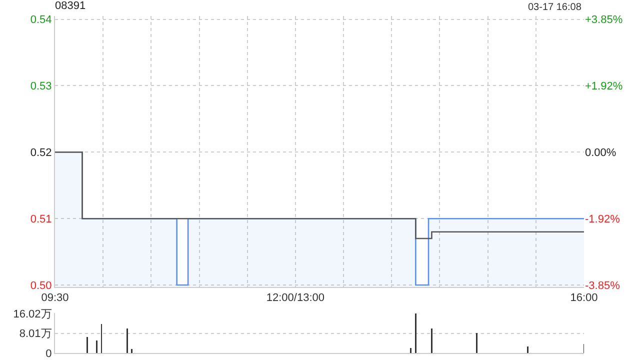 The image size is (640, 360). Describe the element at coordinates (41, 219) in the screenshot. I see `y-tick-label: 0.51` at that location.